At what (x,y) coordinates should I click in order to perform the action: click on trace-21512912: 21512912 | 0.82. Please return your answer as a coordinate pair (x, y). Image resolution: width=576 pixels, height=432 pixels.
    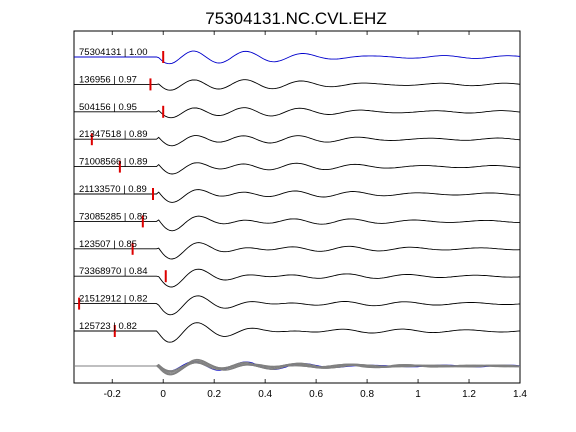
    Looking at the image, I should click on (297, 305).